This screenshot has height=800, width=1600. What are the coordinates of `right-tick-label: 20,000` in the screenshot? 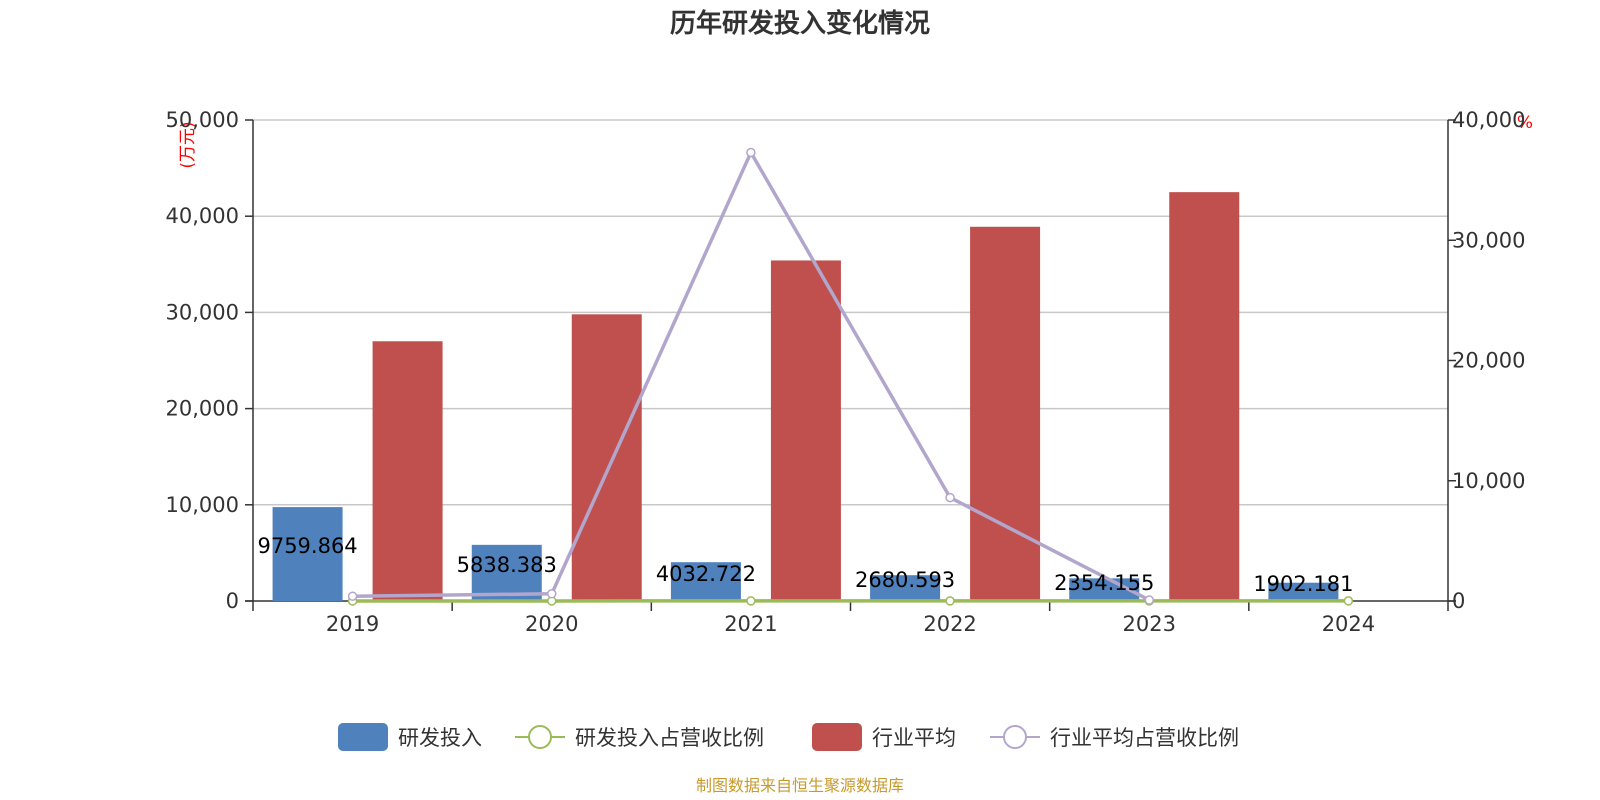 It's located at (1488, 361).